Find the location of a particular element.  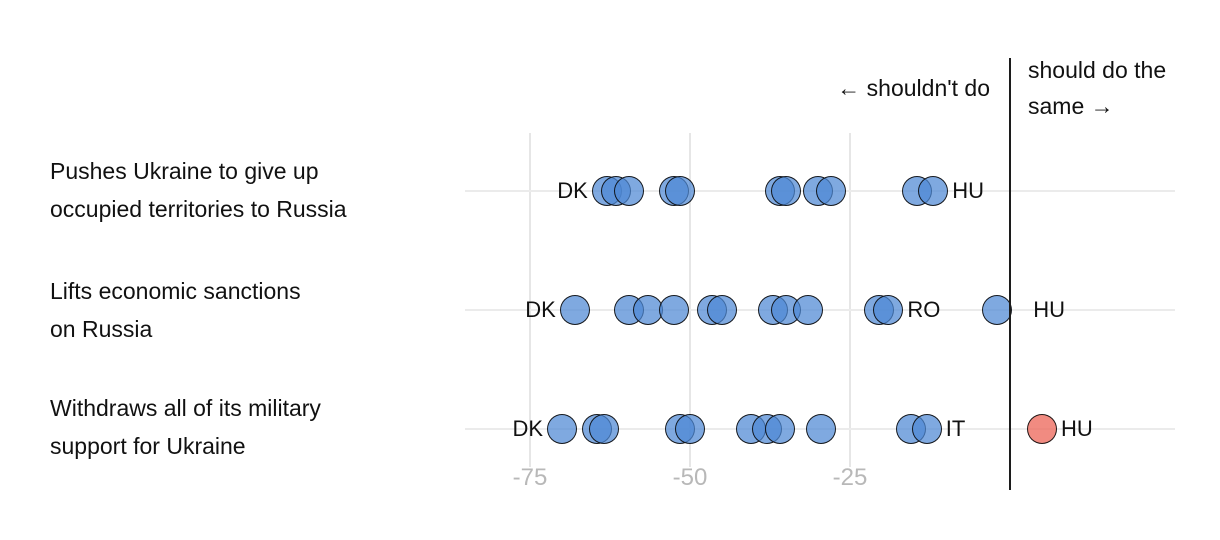

x-tick-label: -75 is located at coordinates (530, 477).